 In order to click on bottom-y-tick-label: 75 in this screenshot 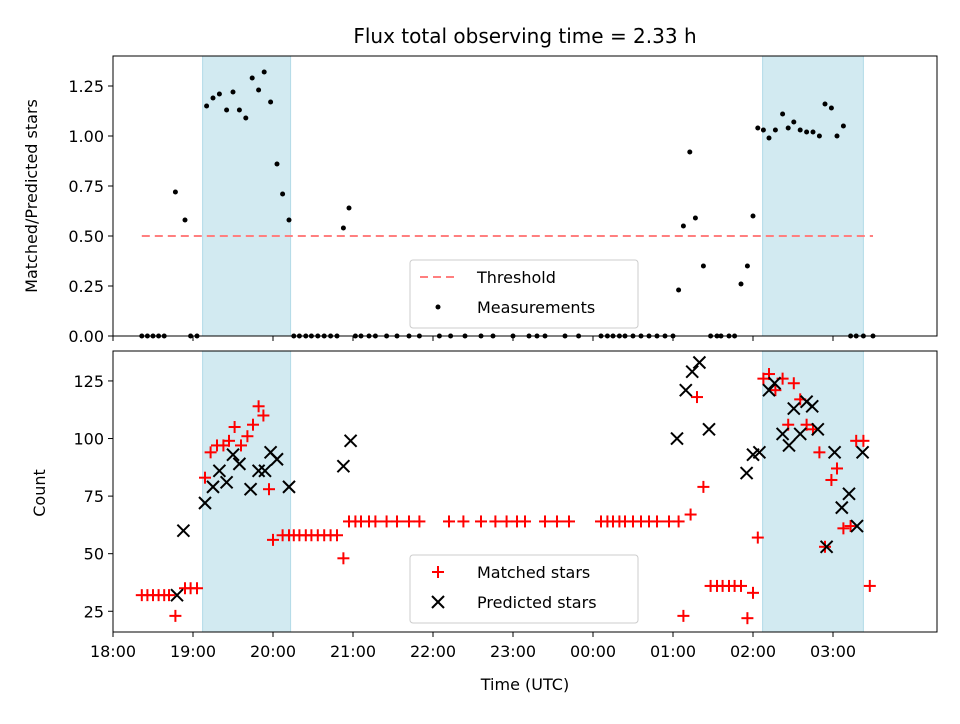, I will do `click(94, 496)`.